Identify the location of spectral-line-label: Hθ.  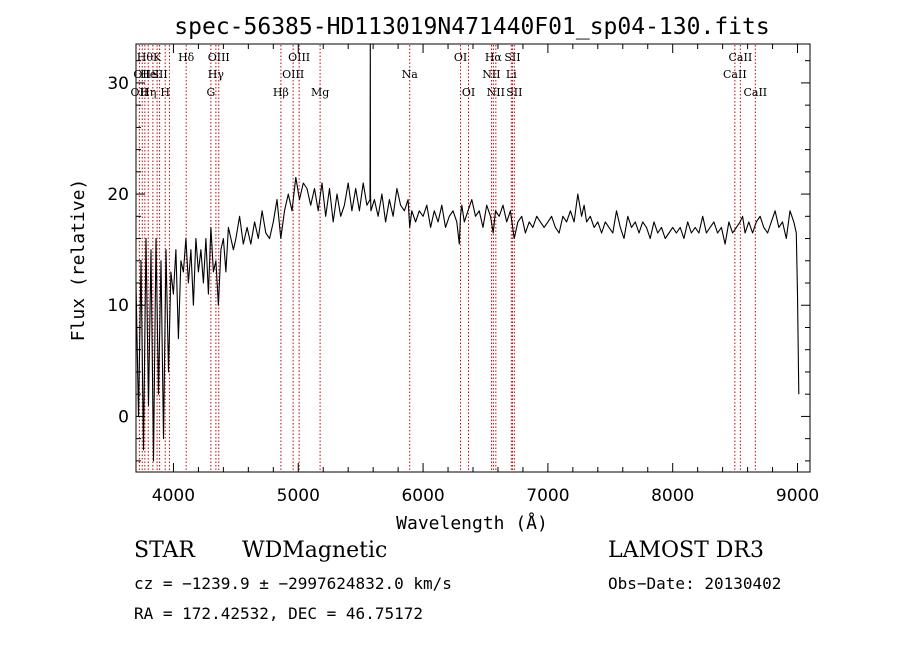
(145, 57).